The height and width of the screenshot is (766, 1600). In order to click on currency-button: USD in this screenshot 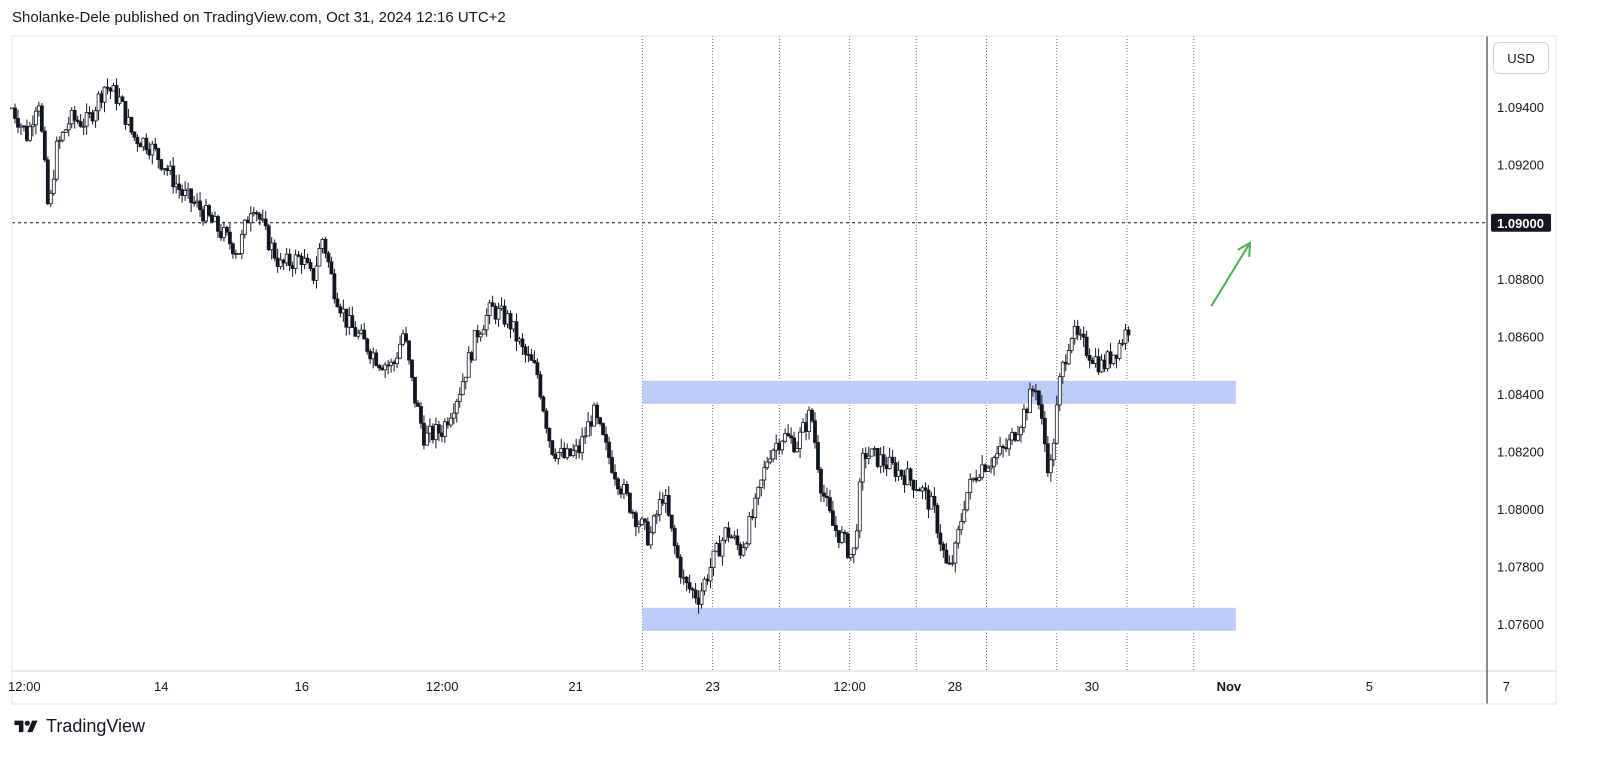, I will do `click(1521, 58)`.